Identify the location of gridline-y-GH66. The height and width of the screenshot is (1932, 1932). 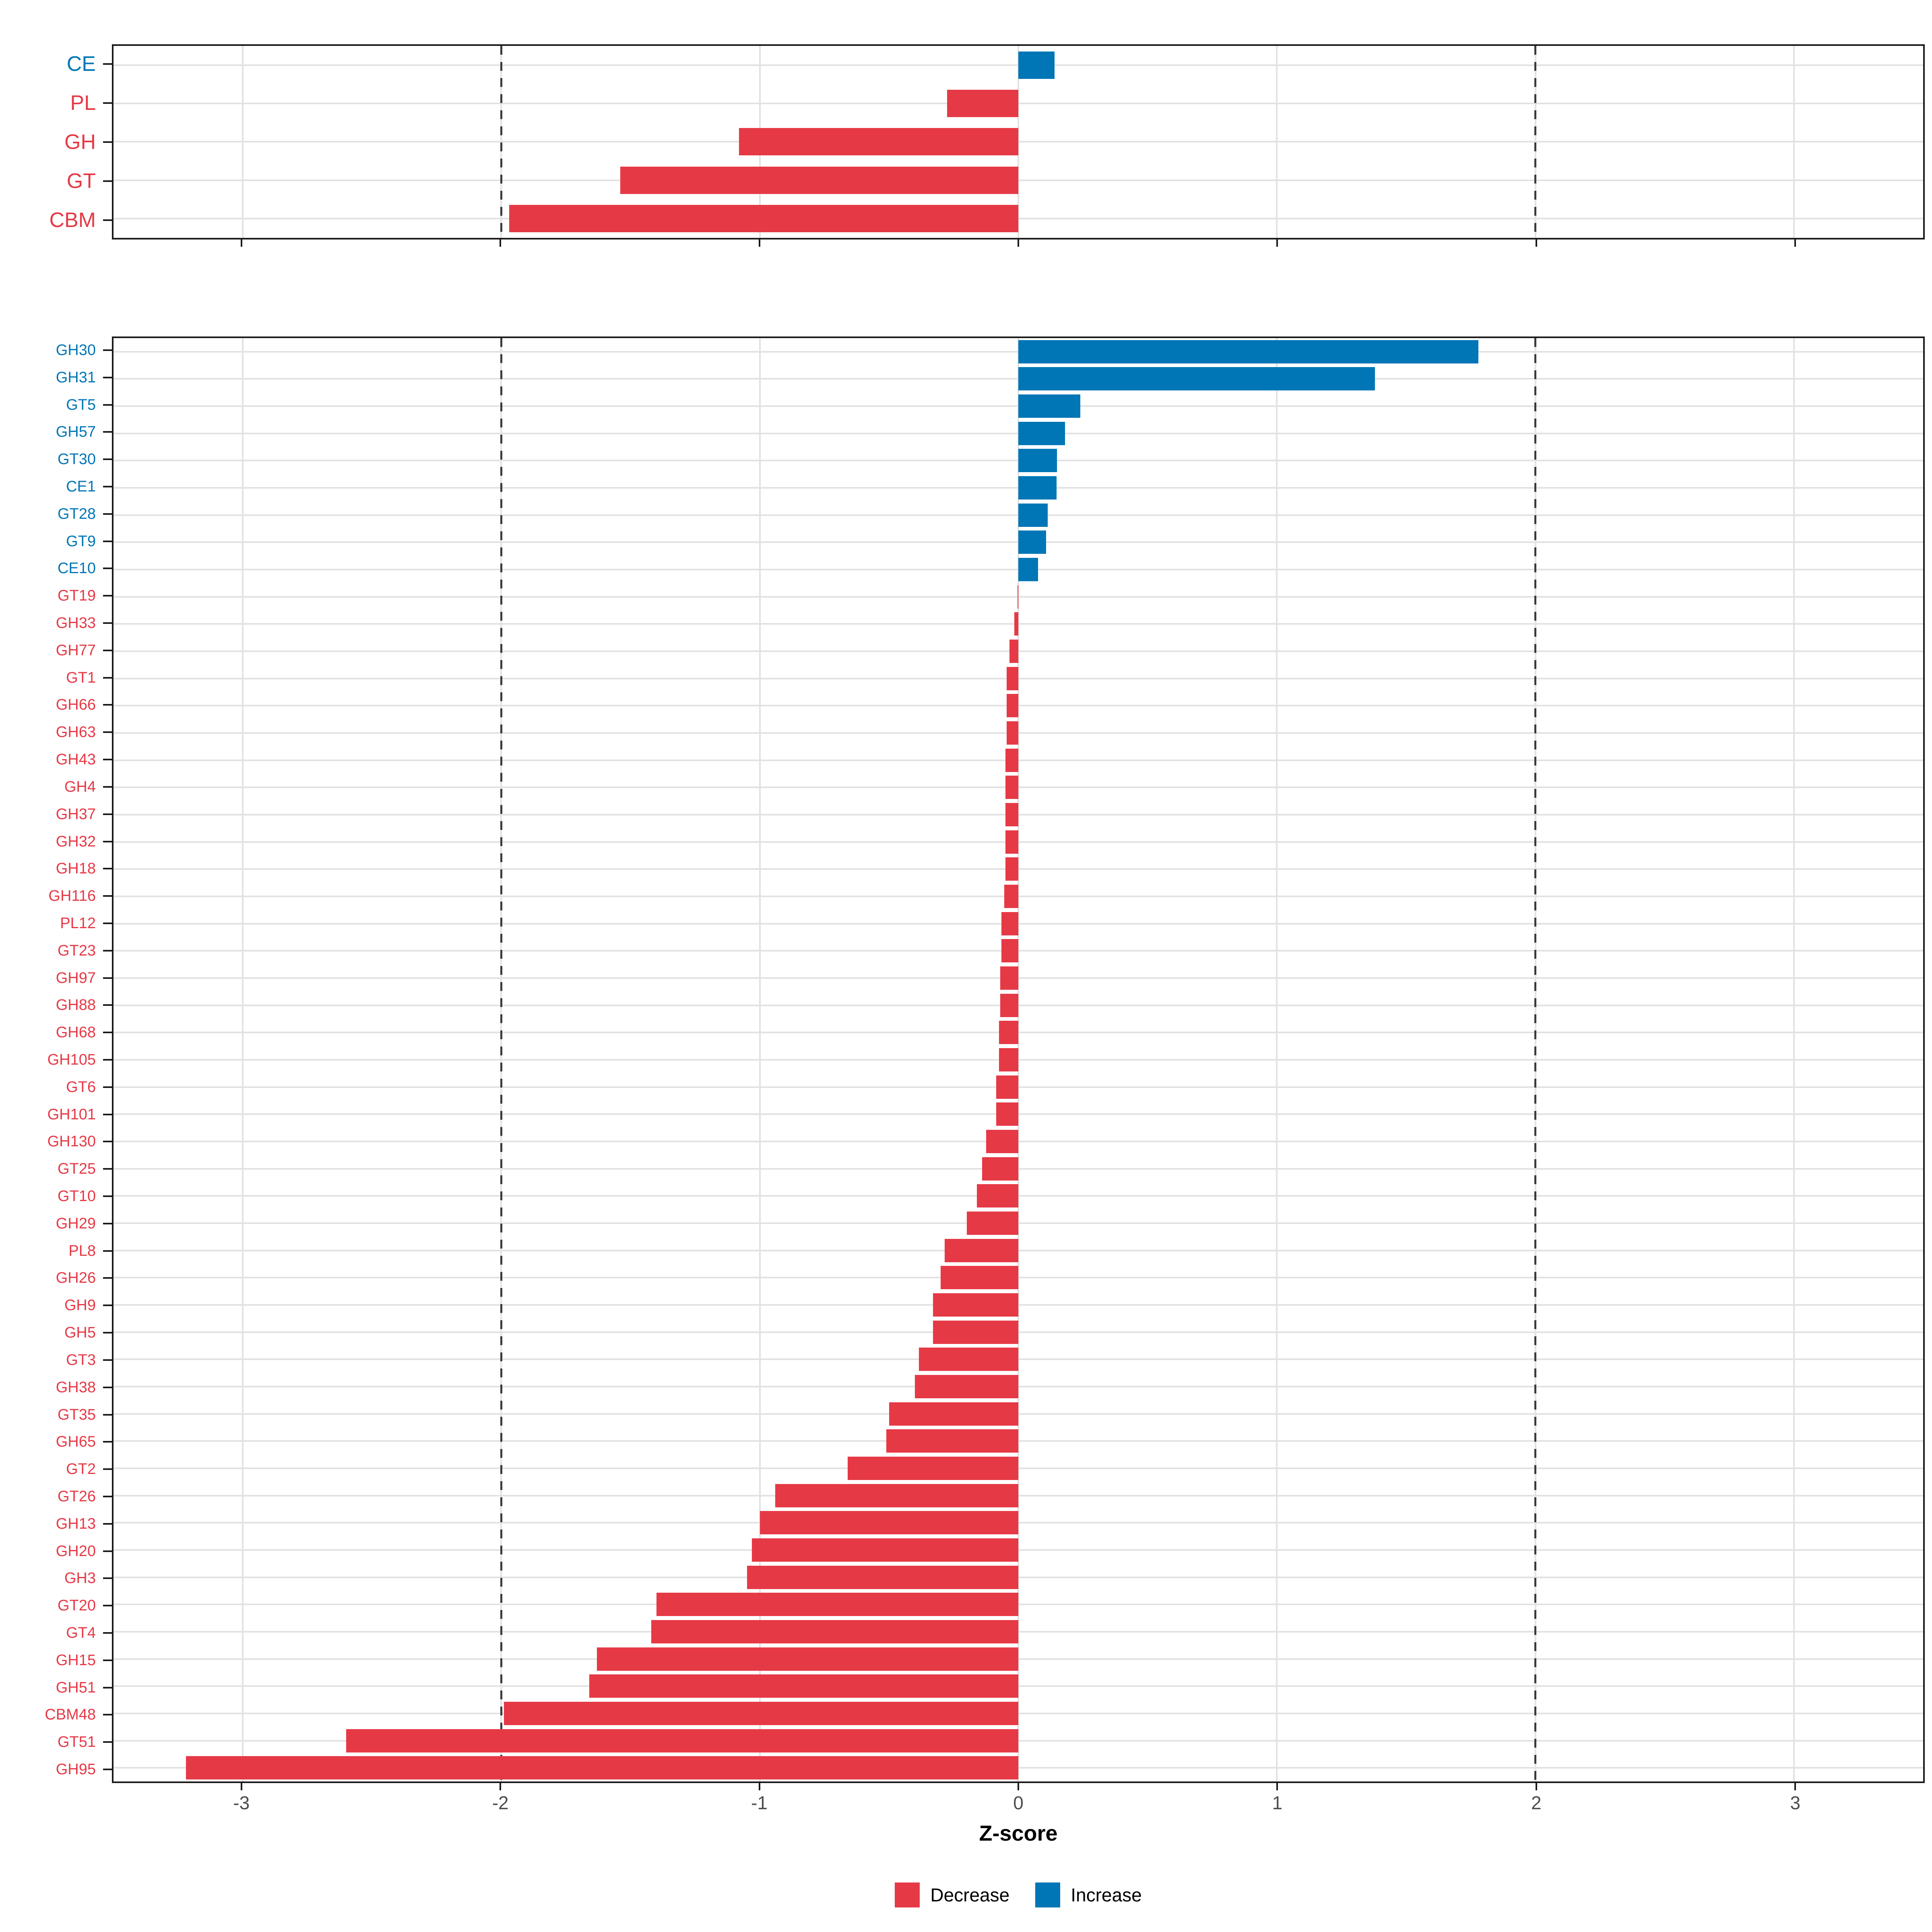
(1018, 706).